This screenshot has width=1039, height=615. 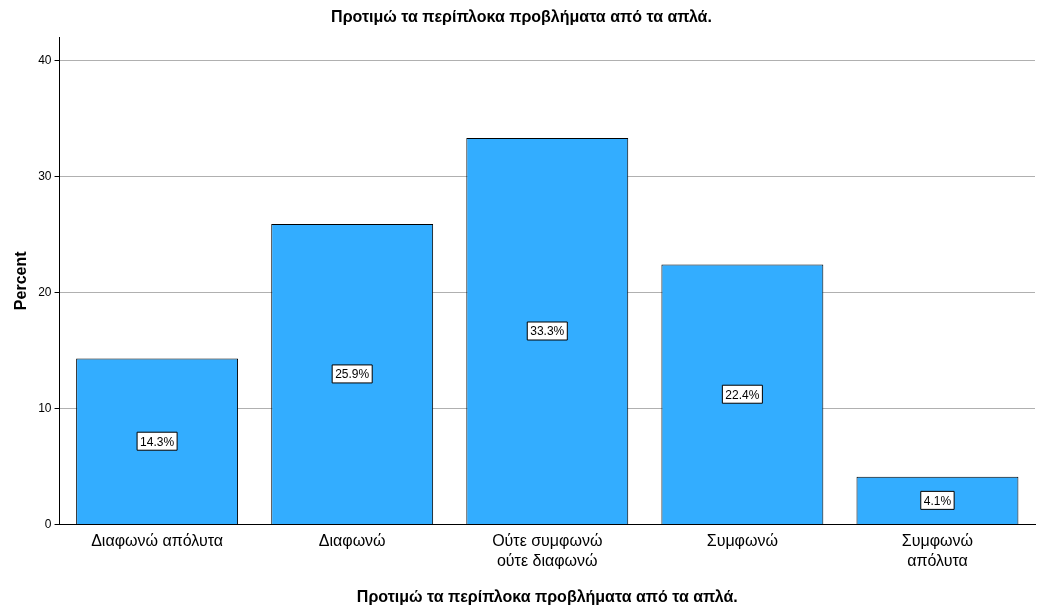 What do you see at coordinates (937, 550) in the screenshot?
I see `x-tick-label: Συμφωνώ απόλυτα` at bounding box center [937, 550].